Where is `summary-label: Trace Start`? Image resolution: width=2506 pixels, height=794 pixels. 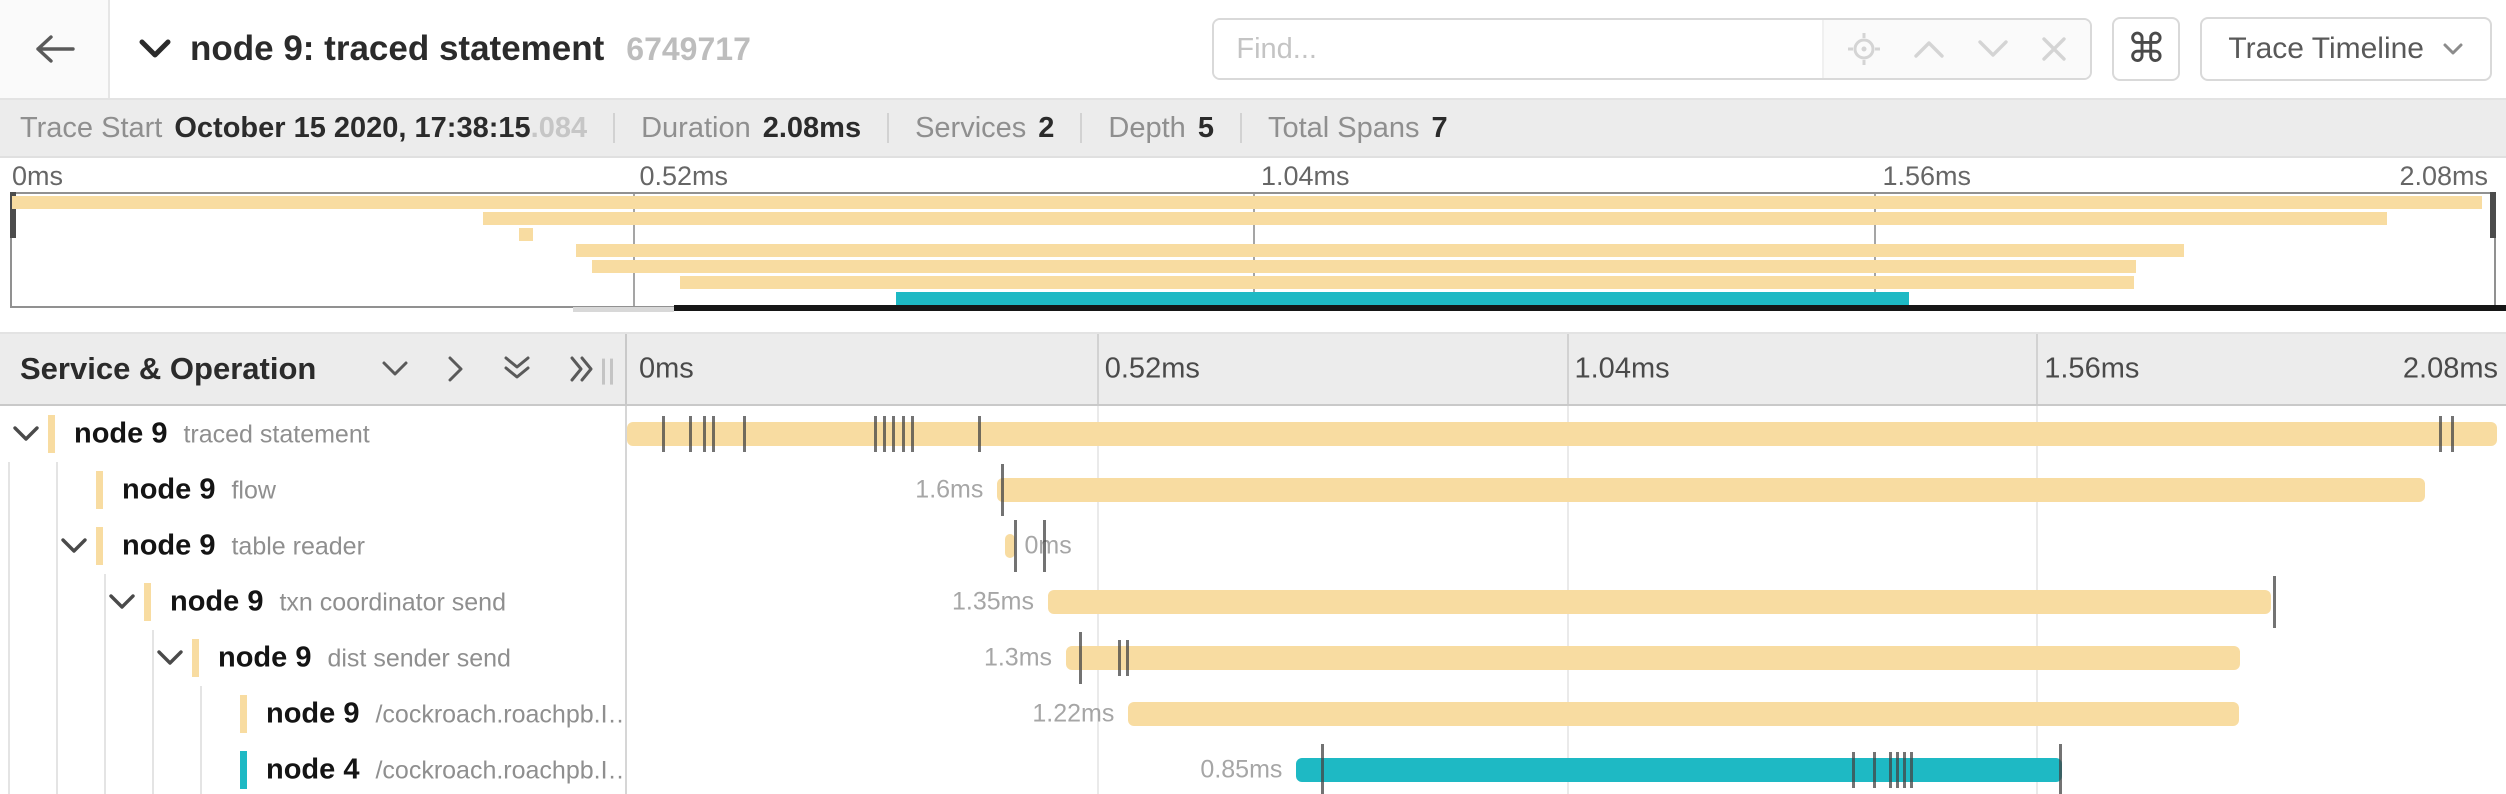 summary-label: Trace Start is located at coordinates (91, 127).